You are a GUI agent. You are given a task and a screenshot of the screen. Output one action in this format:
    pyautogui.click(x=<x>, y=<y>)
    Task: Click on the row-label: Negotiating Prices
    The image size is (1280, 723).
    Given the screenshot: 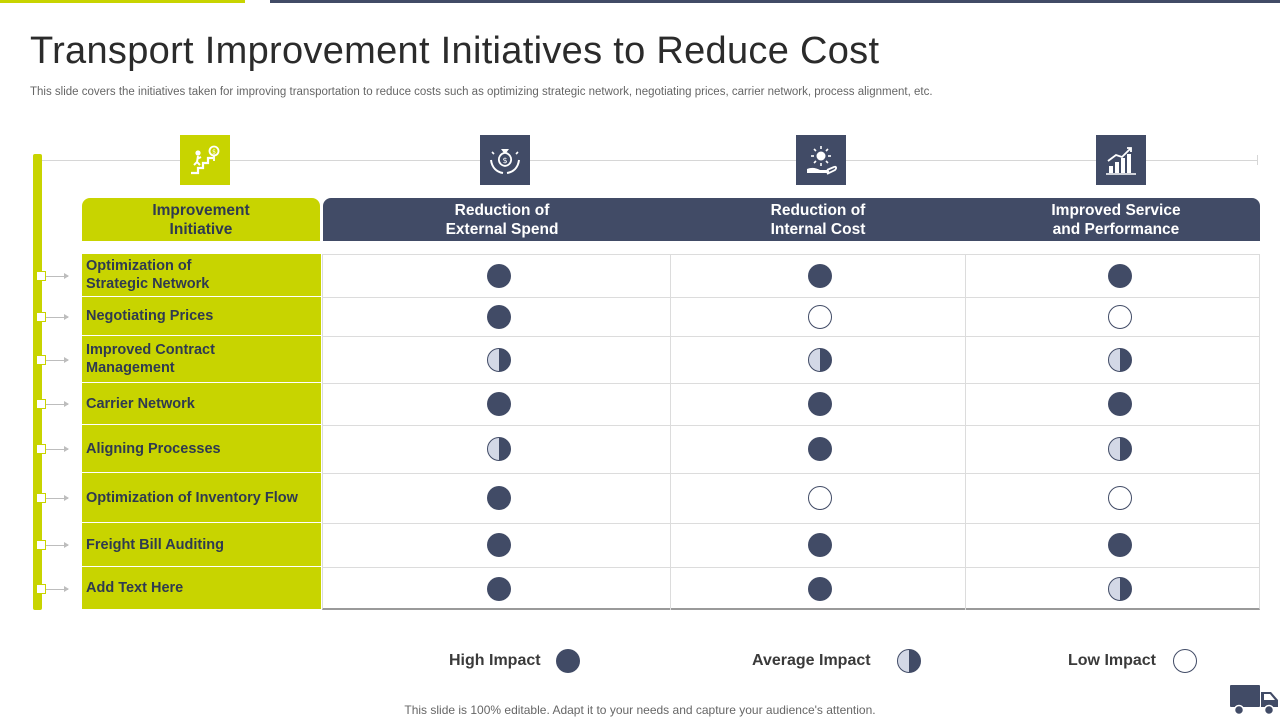 What is the action you would take?
    pyautogui.click(x=201, y=316)
    